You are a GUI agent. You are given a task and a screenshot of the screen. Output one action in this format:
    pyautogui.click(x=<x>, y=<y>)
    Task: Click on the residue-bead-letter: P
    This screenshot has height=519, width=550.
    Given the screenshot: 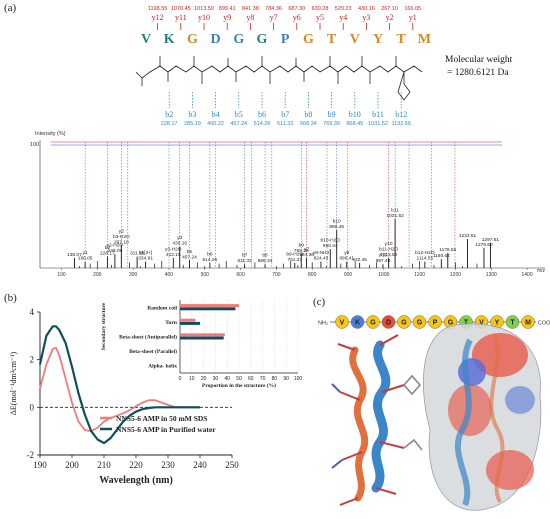 What is the action you would take?
    pyautogui.click(x=435, y=323)
    